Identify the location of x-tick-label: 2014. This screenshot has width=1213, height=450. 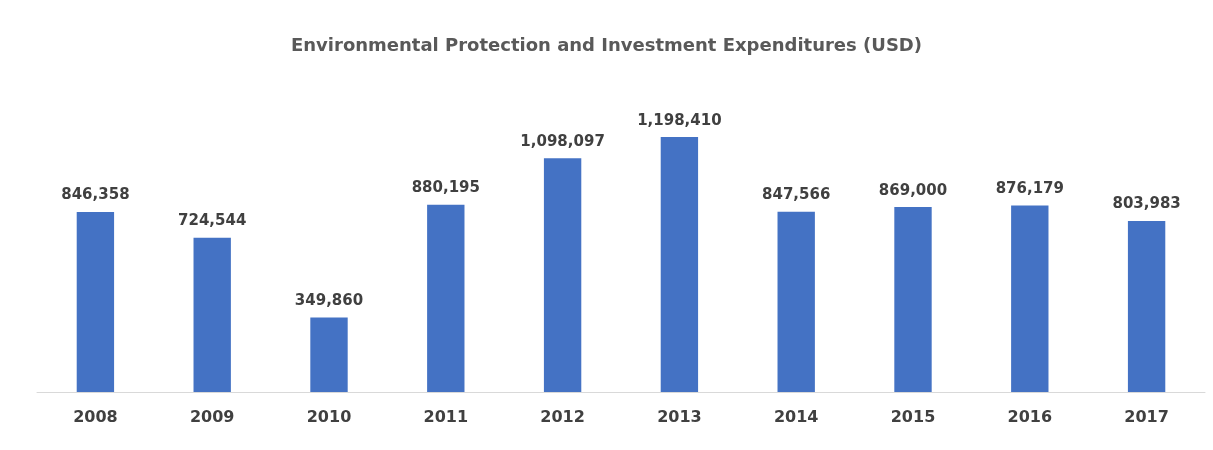
(796, 416).